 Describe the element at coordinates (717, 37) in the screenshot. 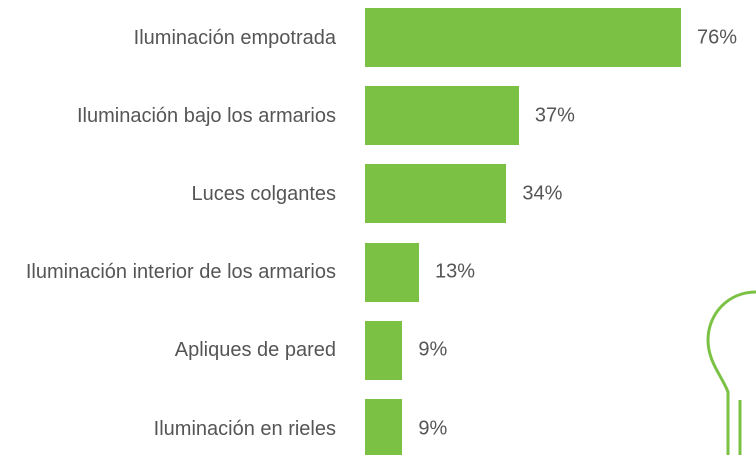

I see `value-label: 76%` at that location.